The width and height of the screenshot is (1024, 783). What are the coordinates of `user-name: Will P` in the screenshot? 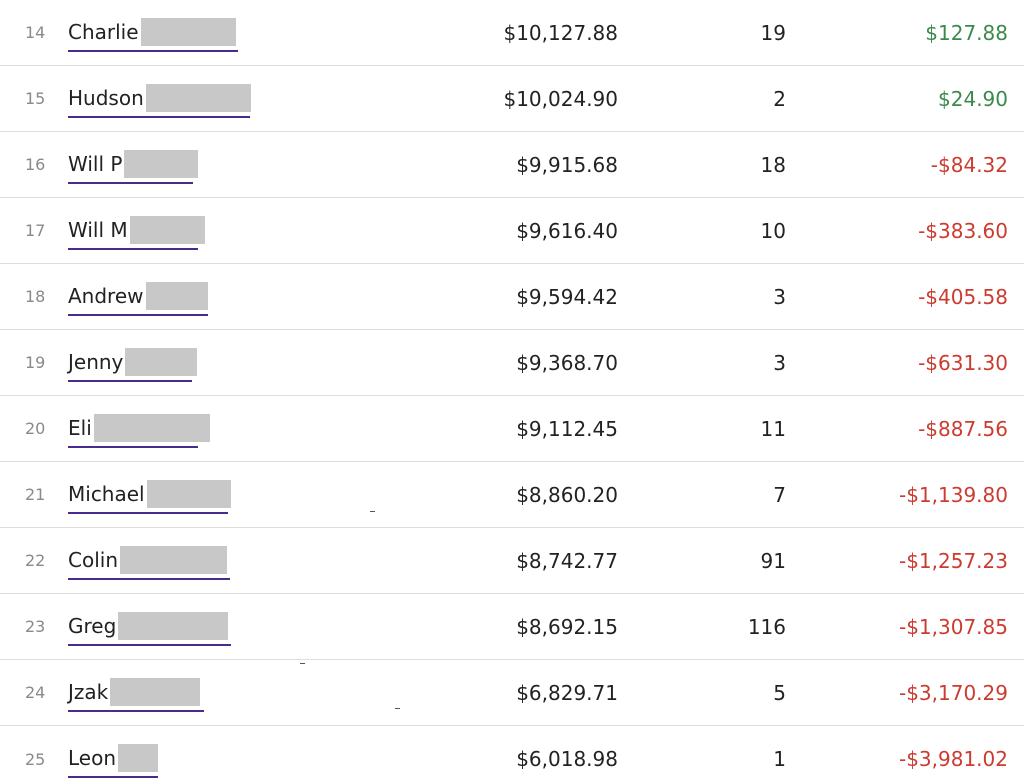 It's located at (95, 163).